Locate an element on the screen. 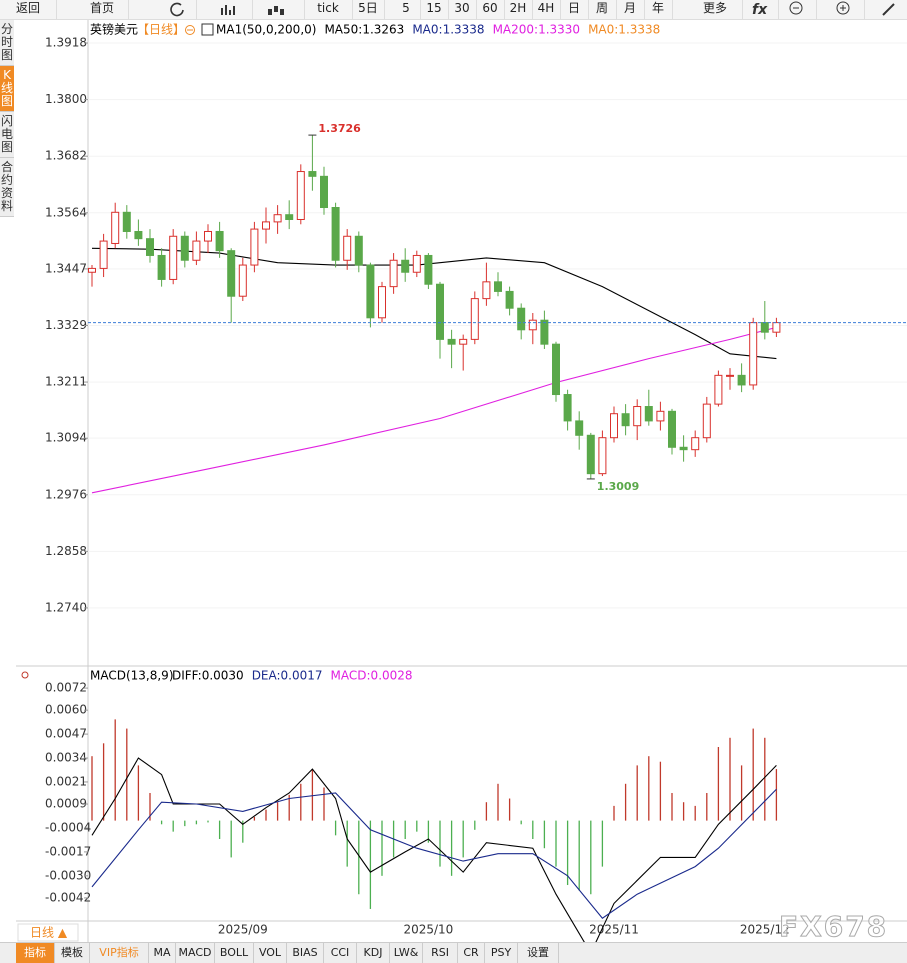  bottom-tab: MACD is located at coordinates (195, 953).